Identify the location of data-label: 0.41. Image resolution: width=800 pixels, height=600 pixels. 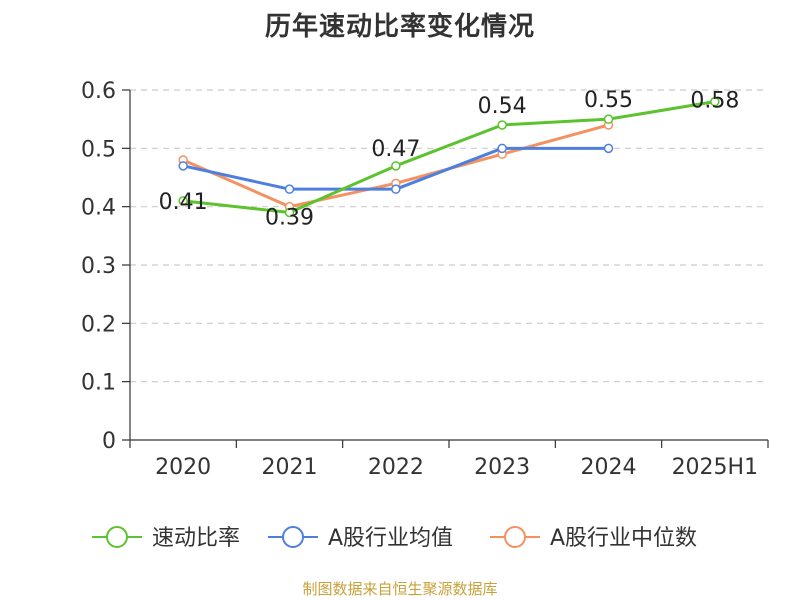
(183, 202).